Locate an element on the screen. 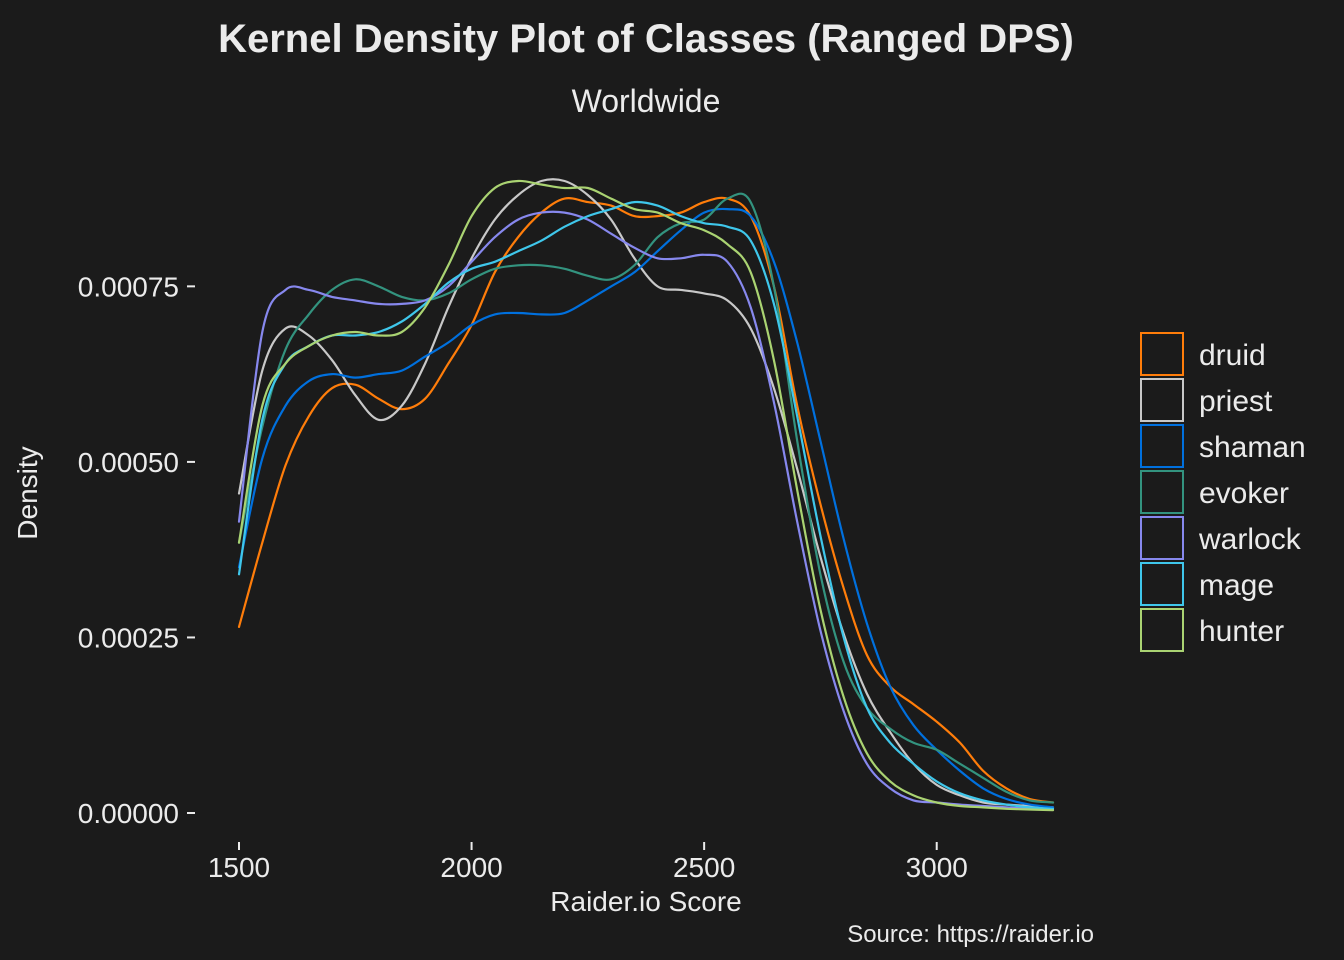 Image resolution: width=1344 pixels, height=960 pixels. x-tick-label: 3000 is located at coordinates (937, 867).